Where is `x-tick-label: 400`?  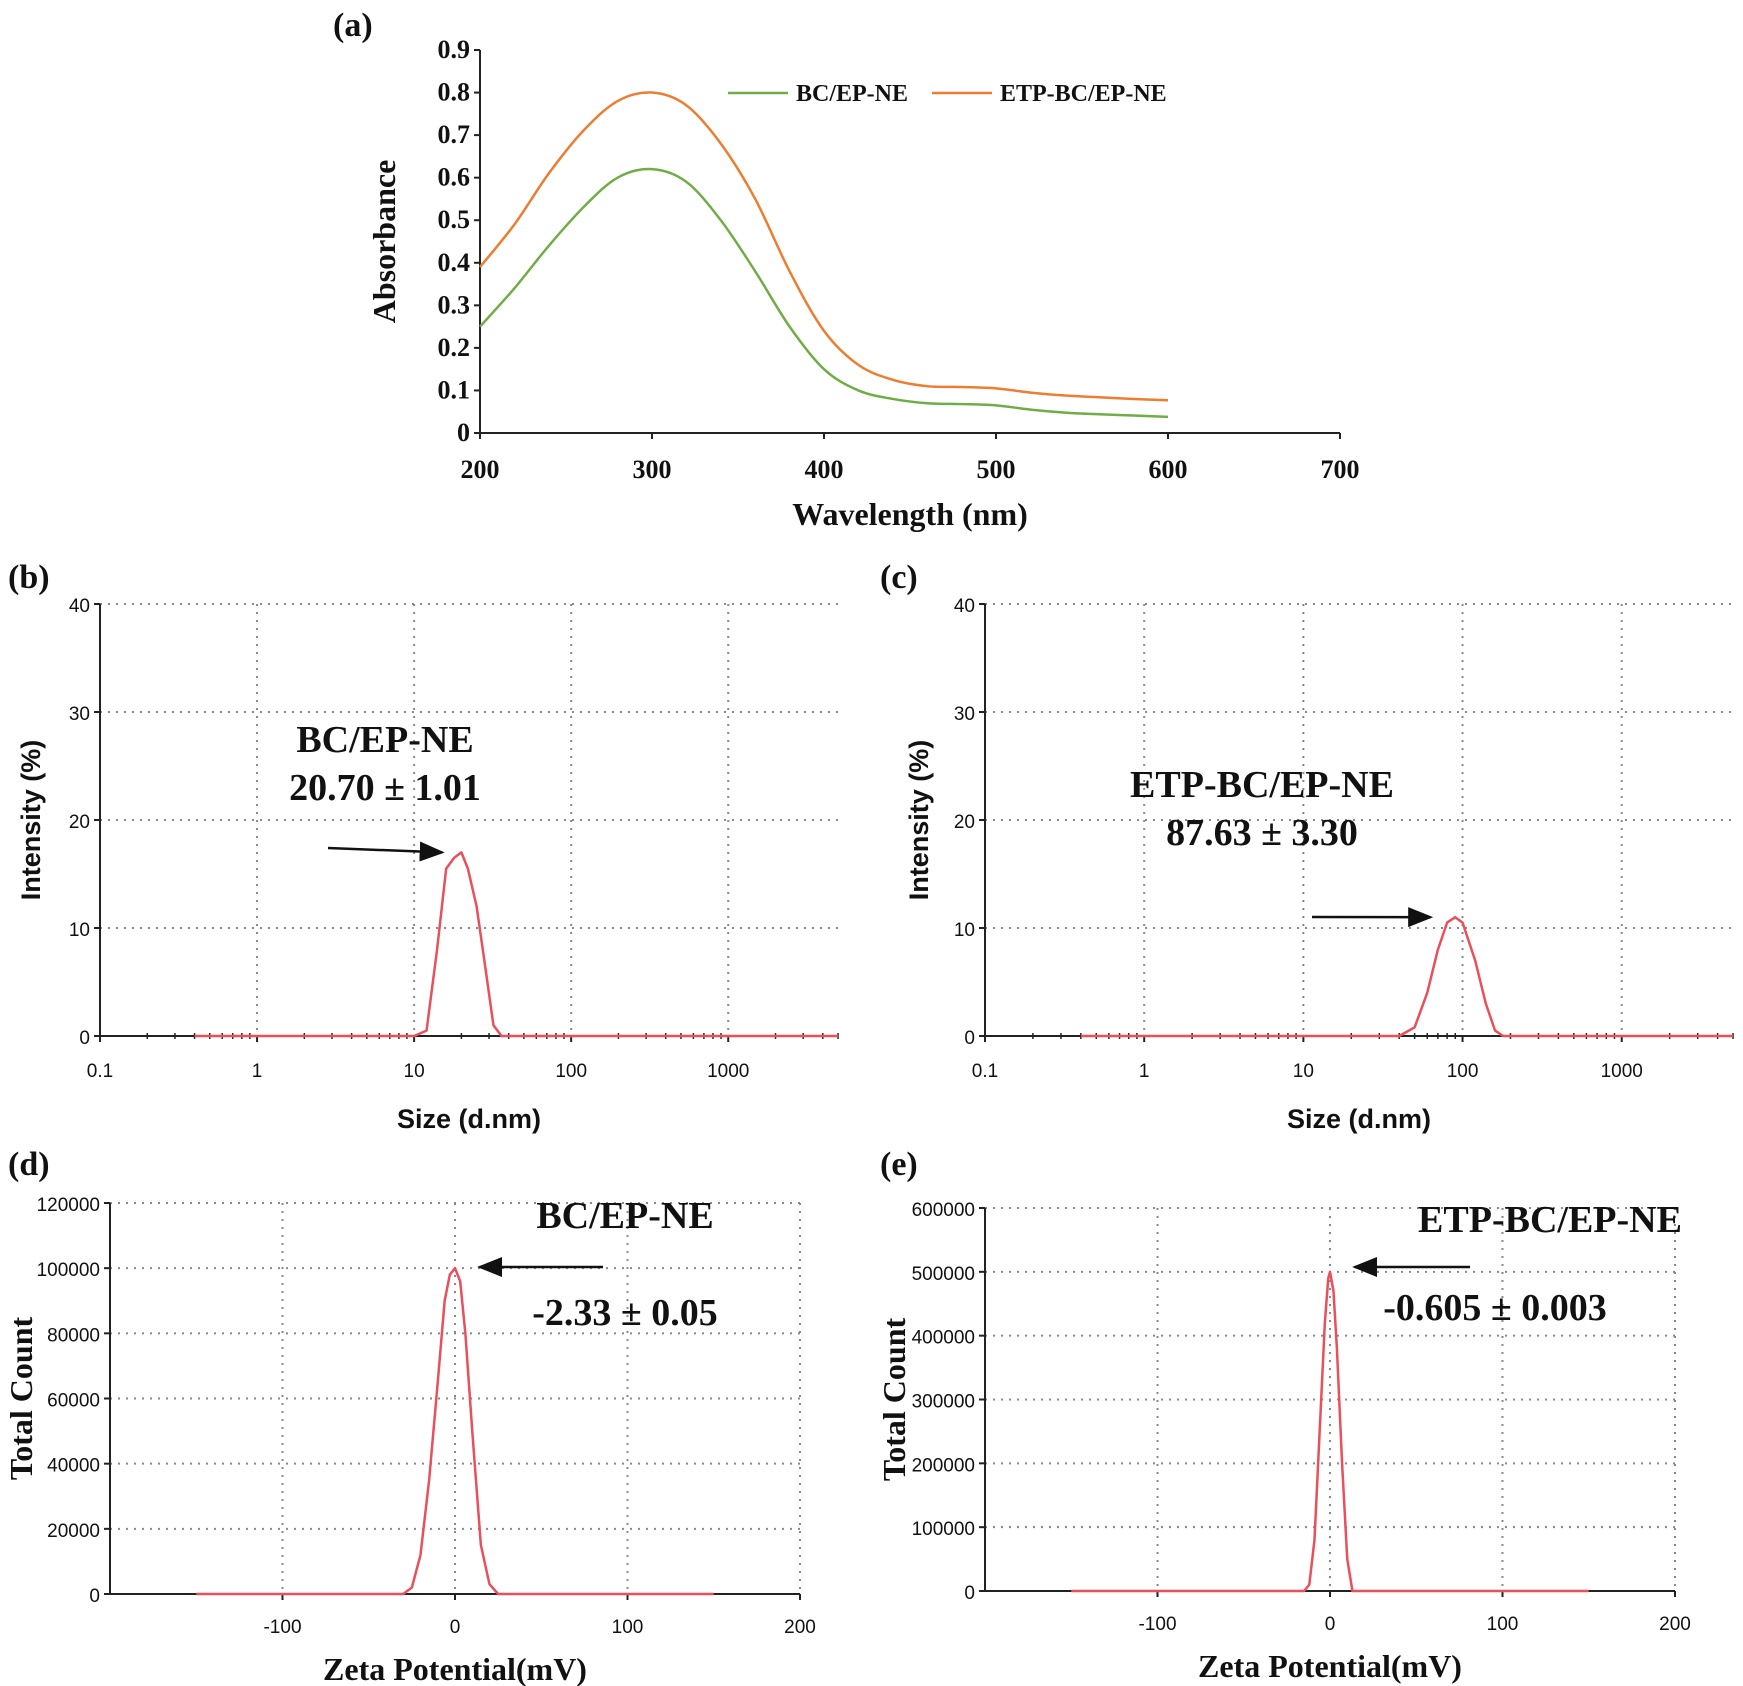
x-tick-label: 400 is located at coordinates (824, 469).